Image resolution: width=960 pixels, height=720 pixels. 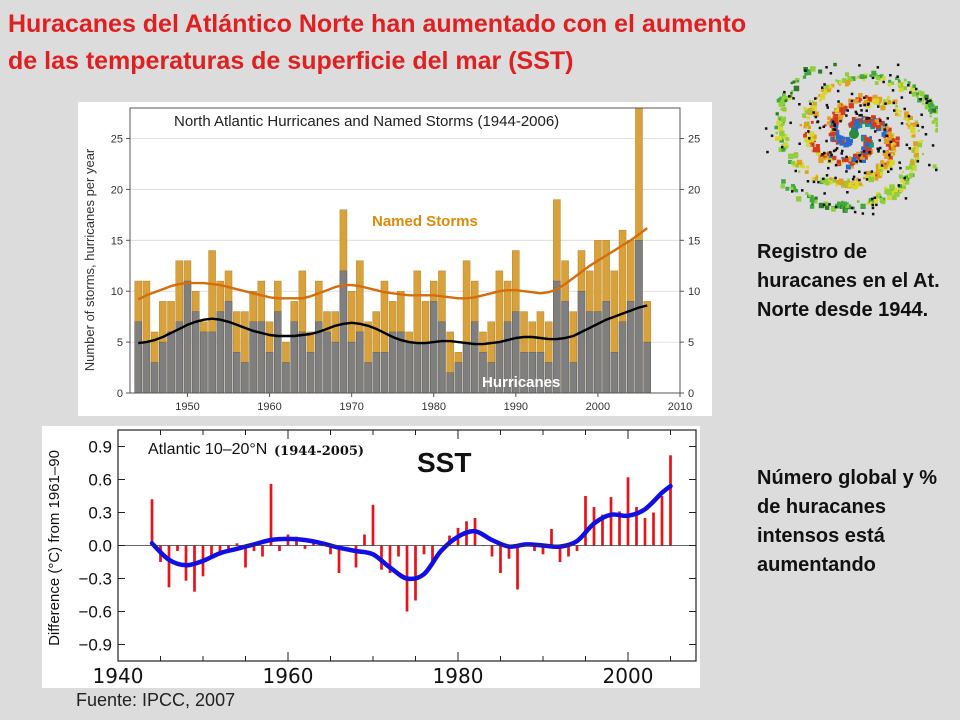 What do you see at coordinates (117, 241) in the screenshot?
I see `hurricanes-y-tick-label: 15` at bounding box center [117, 241].